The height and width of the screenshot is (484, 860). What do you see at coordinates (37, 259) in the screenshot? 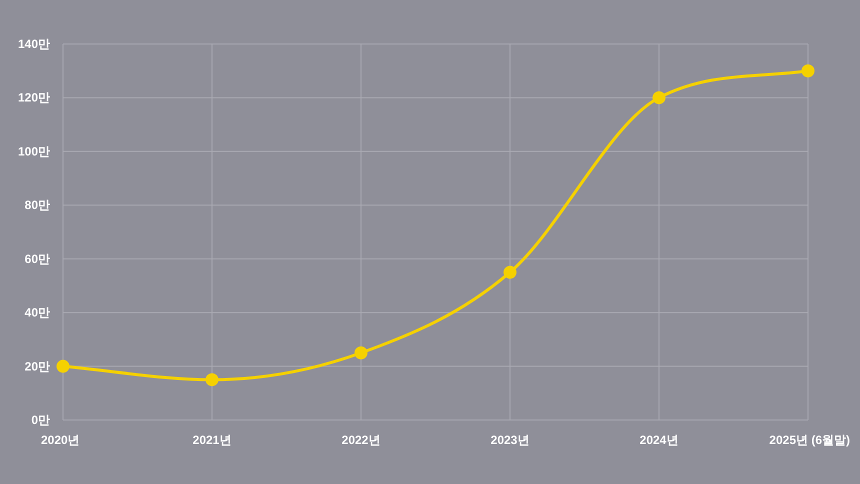
I see `y-tick-label: 60만` at bounding box center [37, 259].